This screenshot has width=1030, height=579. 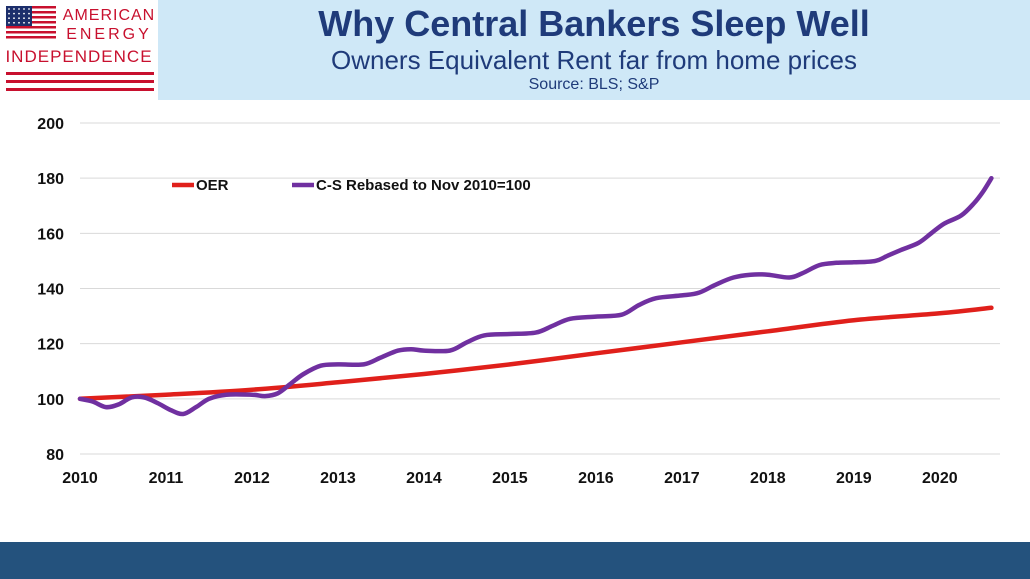 I want to click on footer-bar, so click(x=515, y=560).